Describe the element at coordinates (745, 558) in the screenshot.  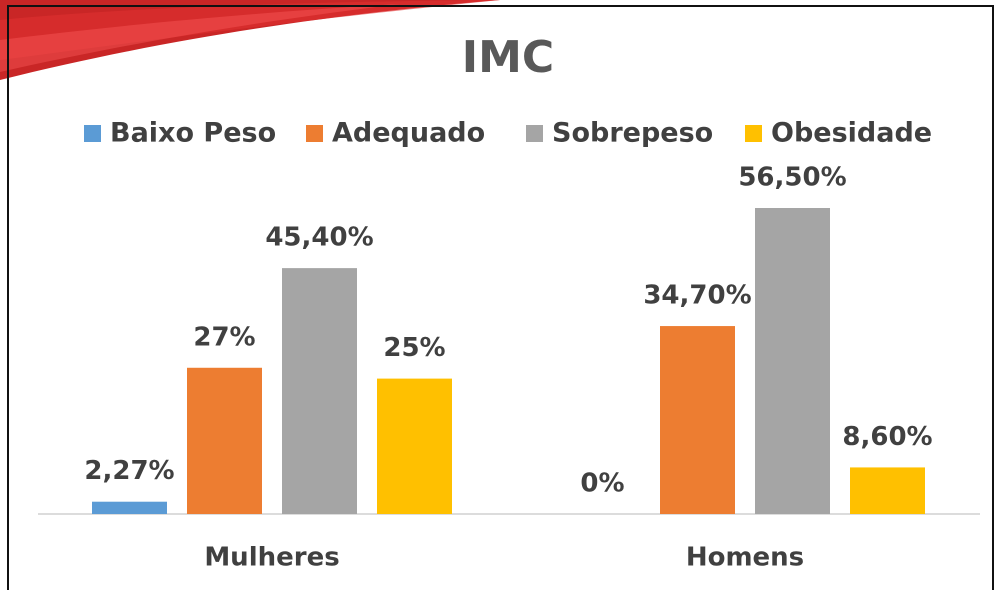
I see `x-tick-label: Homens` at that location.